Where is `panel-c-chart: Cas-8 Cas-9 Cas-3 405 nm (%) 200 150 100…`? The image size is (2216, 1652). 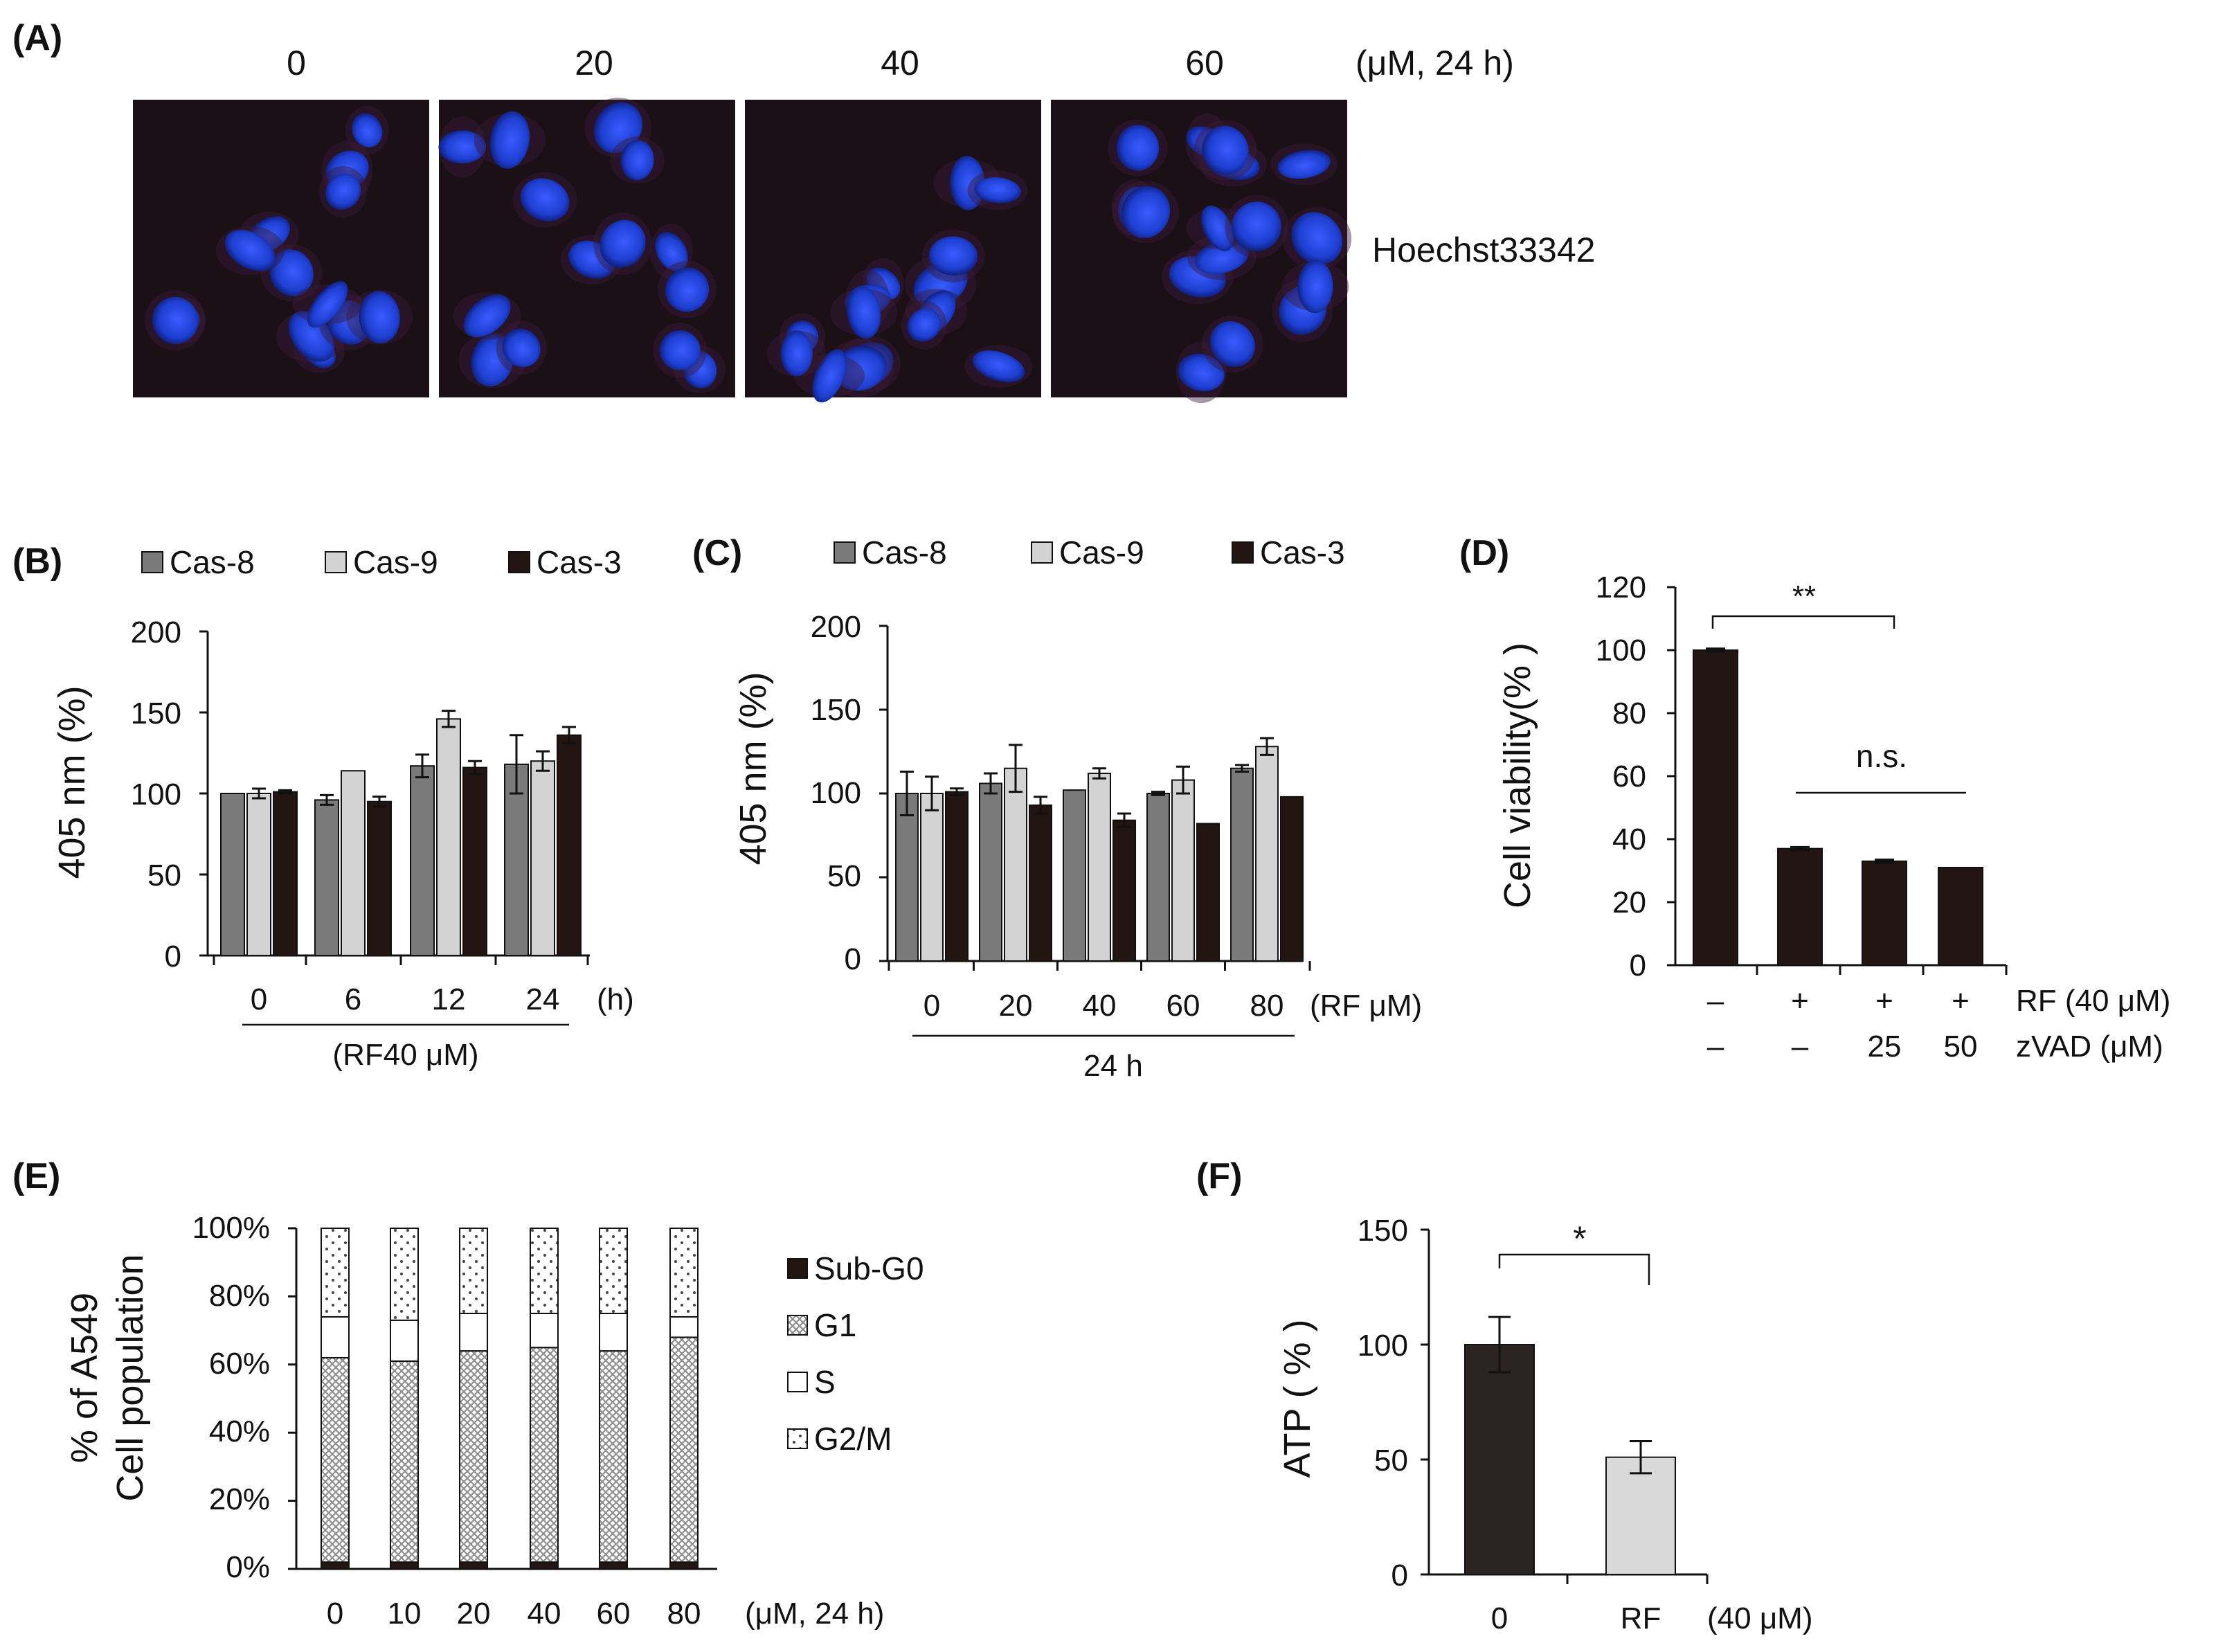
panel-c-chart: Cas-8 Cas-9 Cas-3 405 nm (%) 200 150 100… is located at coordinates (1077, 809).